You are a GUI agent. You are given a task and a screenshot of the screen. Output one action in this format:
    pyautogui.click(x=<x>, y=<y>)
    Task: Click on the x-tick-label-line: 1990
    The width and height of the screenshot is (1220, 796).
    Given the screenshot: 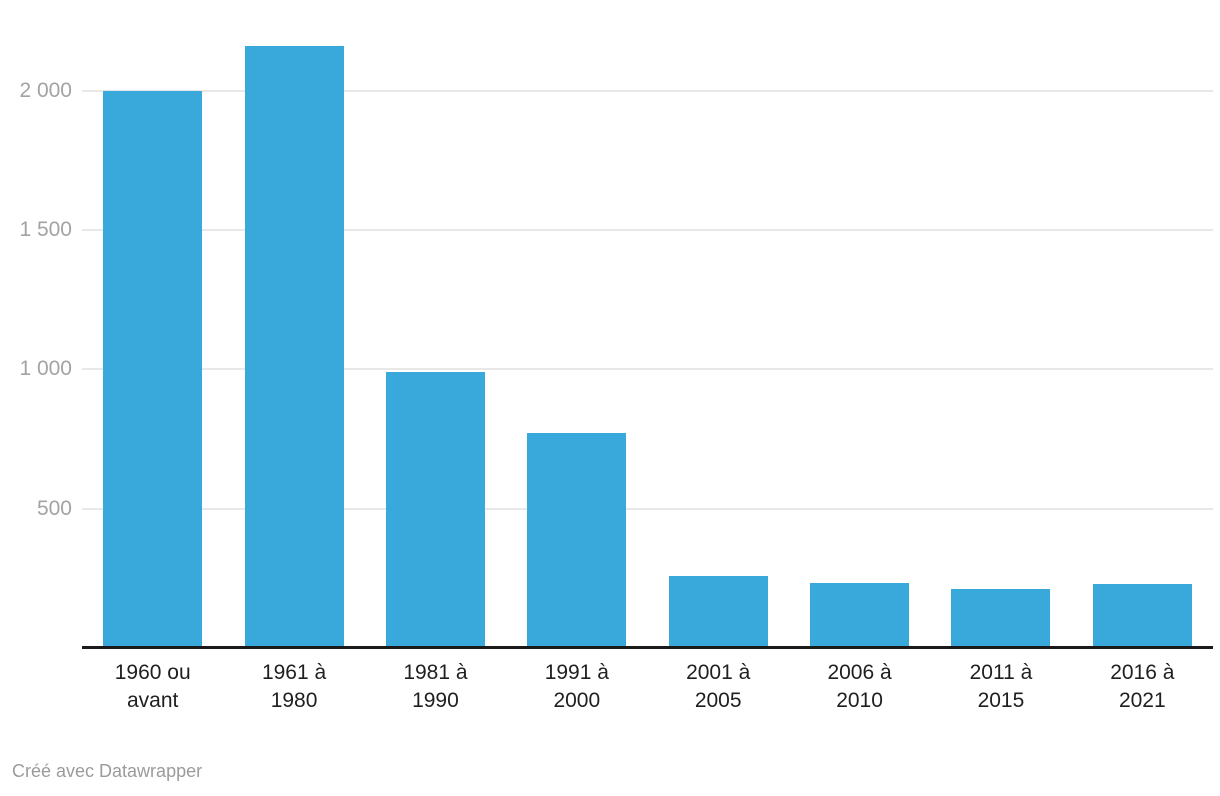 What is the action you would take?
    pyautogui.click(x=435, y=700)
    